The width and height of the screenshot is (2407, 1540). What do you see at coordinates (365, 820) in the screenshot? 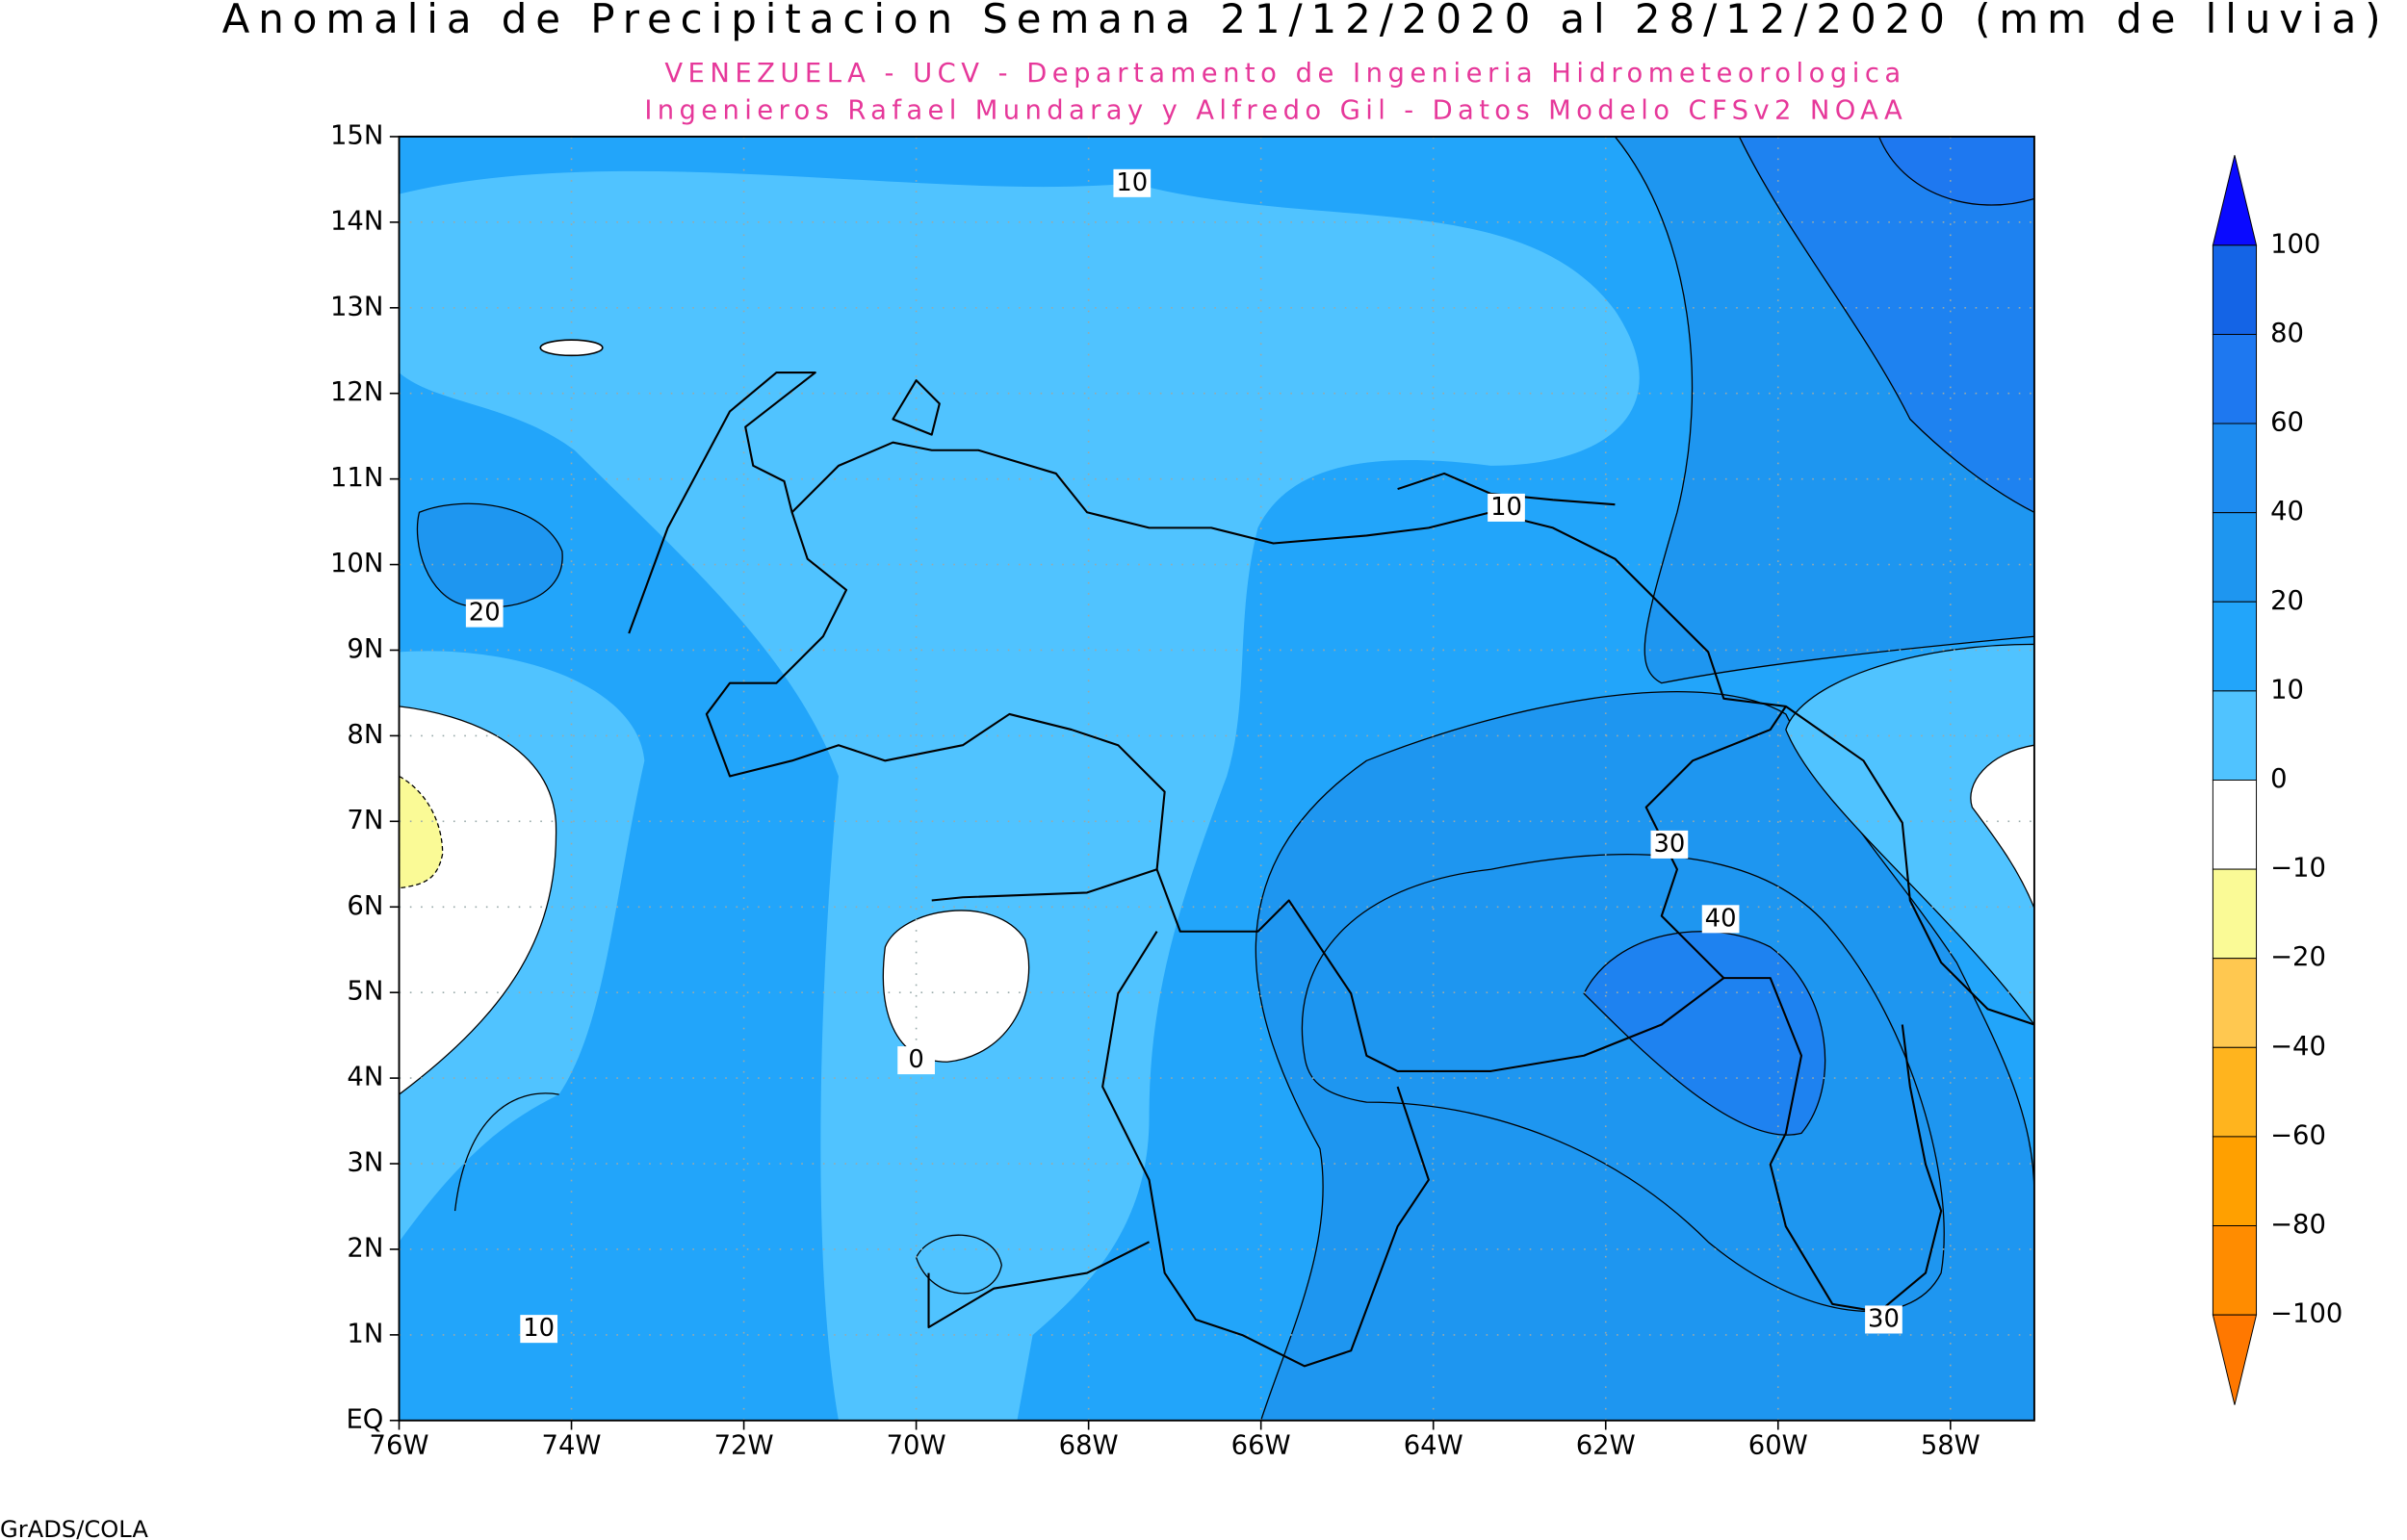
I see `lat-tick-label: 7N` at bounding box center [365, 820].